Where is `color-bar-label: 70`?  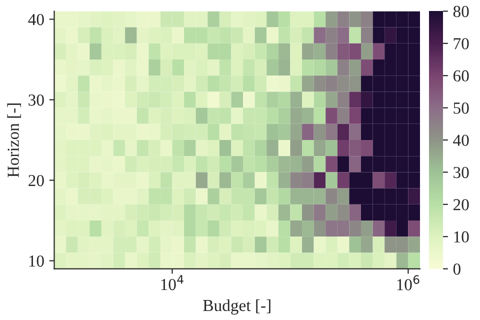
color-bar-label: 70 is located at coordinates (461, 44).